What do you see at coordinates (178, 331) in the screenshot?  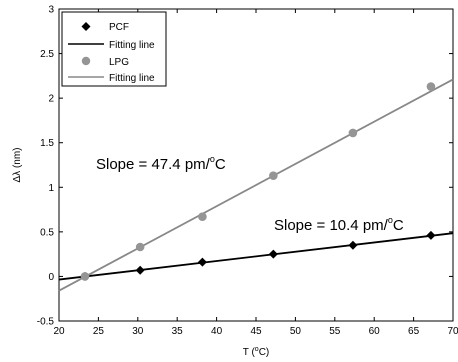 I see `x-tick-label: 35` at bounding box center [178, 331].